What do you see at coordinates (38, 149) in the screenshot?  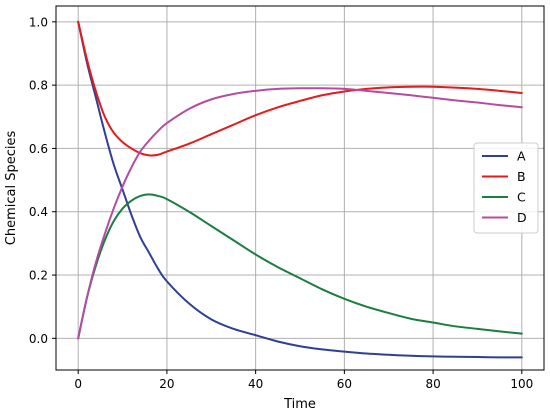 I see `y-tick-label: 0.6` at bounding box center [38, 149].